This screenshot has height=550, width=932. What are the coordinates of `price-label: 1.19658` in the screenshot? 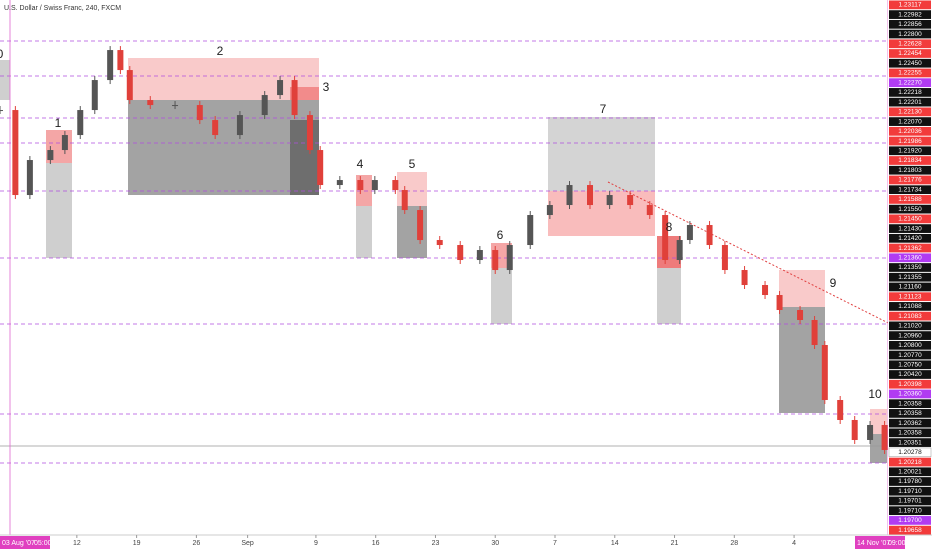 It's located at (910, 530).